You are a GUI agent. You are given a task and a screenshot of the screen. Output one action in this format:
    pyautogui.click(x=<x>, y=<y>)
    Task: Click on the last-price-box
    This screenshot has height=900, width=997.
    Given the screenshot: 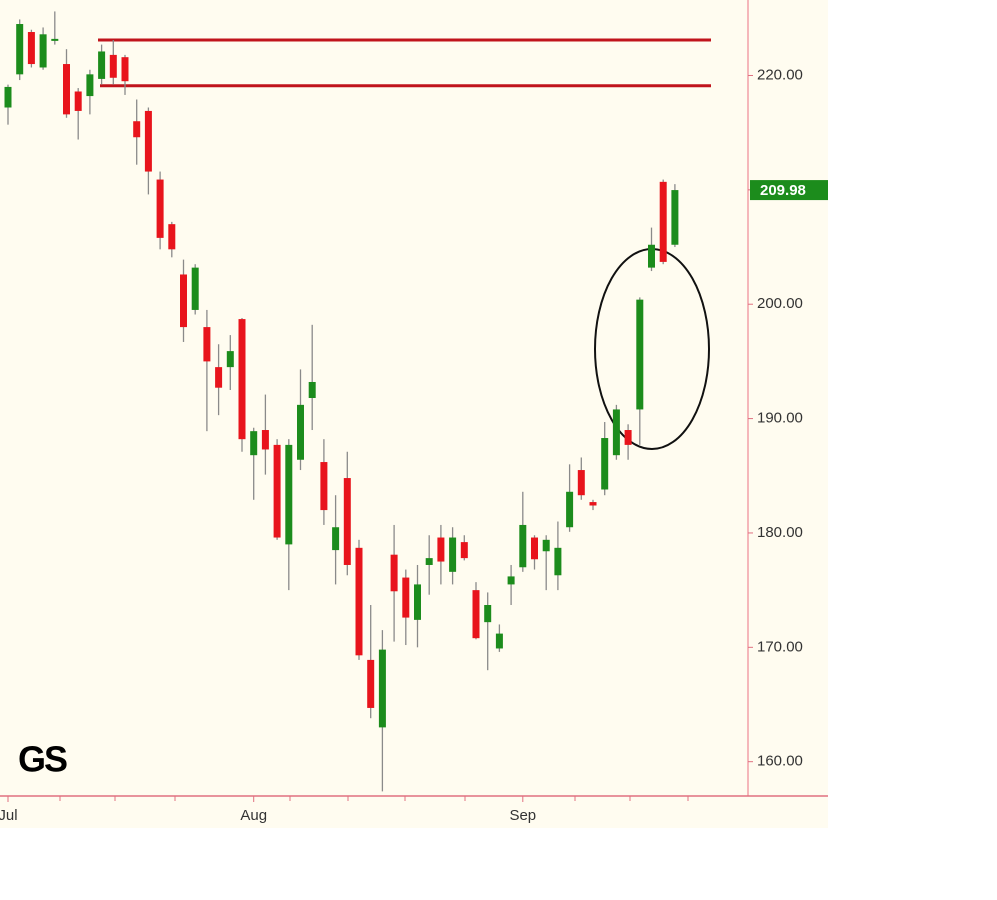 What is the action you would take?
    pyautogui.click(x=789, y=190)
    